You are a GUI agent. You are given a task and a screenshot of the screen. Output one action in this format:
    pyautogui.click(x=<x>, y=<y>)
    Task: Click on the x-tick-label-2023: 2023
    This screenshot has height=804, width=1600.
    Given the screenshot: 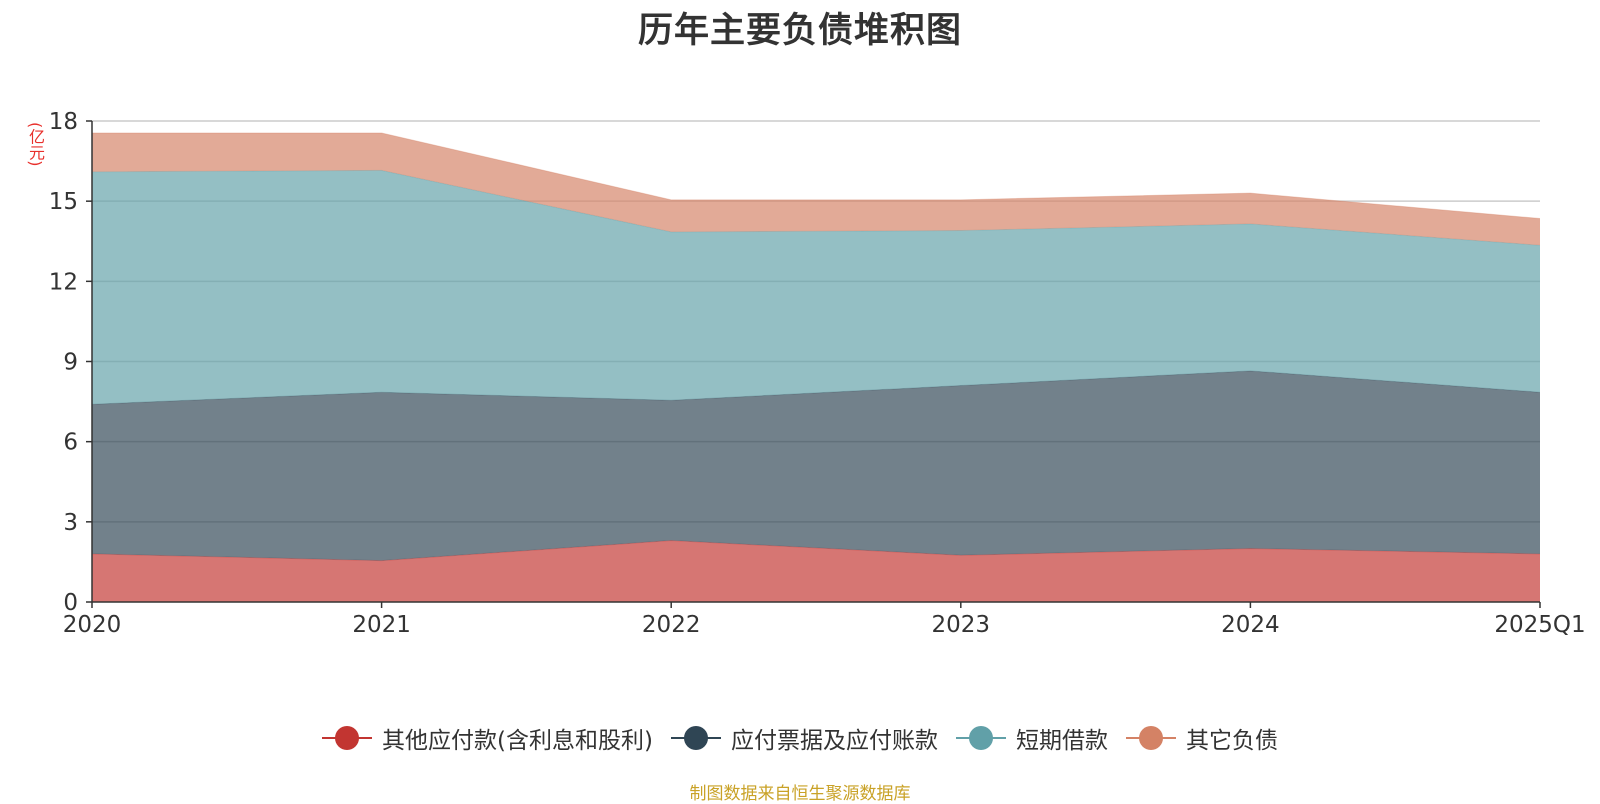 What is the action you would take?
    pyautogui.click(x=961, y=625)
    